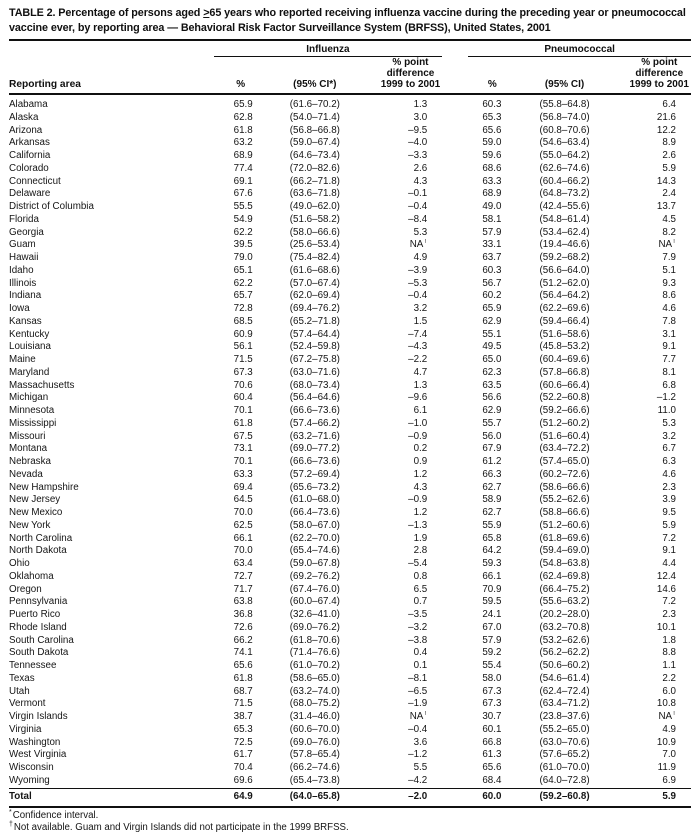 Image resolution: width=699 pixels, height=833 pixels. What do you see at coordinates (314, 206) in the screenshot?
I see `cell-influenza-ci: (49.0–62.0)` at bounding box center [314, 206].